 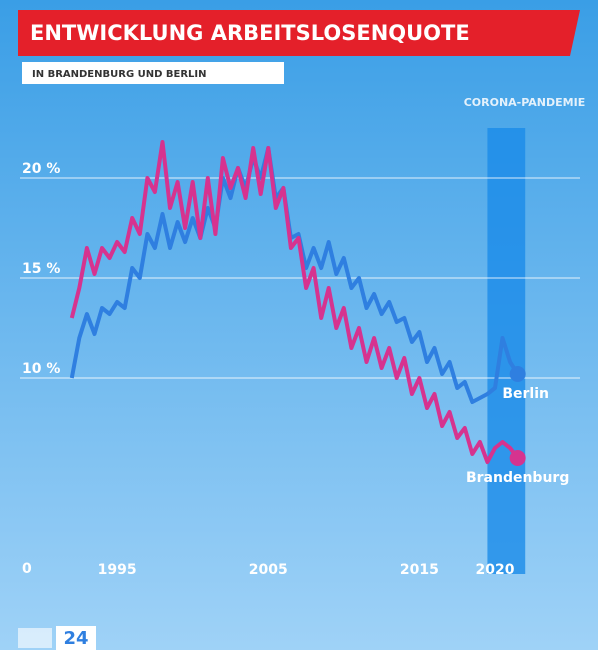 What do you see at coordinates (525, 102) in the screenshot?
I see `corona-label: CORONA-PANDEMIE` at bounding box center [525, 102].